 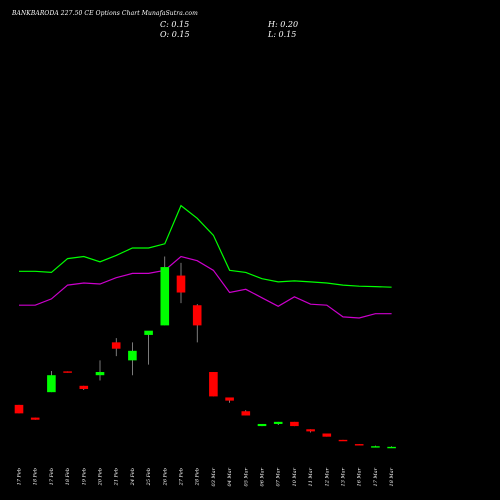 What do you see at coordinates (282, 34) in the screenshot?
I see `low-value: L: 0.15` at bounding box center [282, 34].